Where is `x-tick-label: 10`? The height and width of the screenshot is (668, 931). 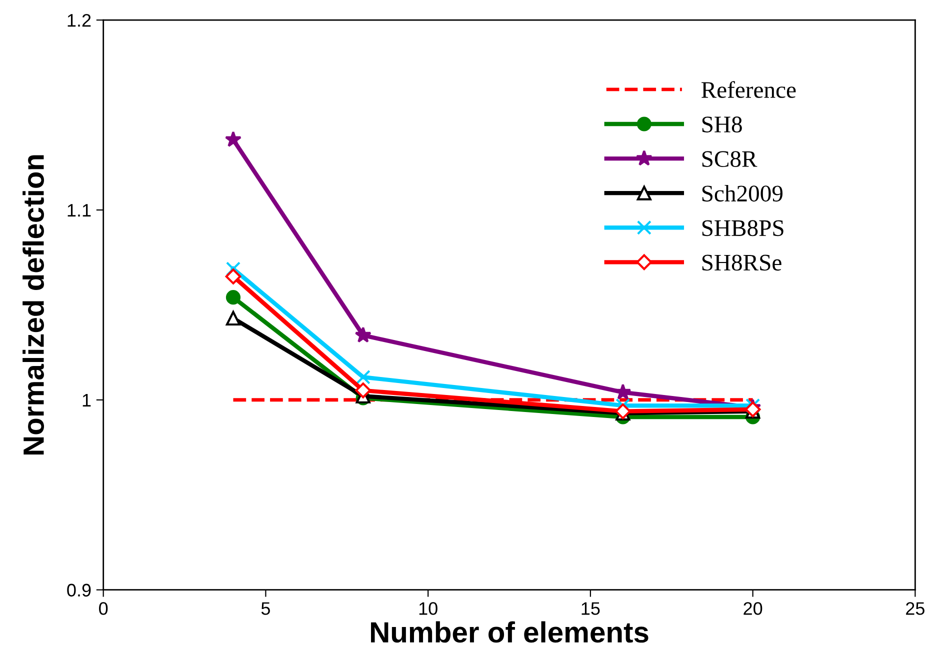 x-tick-label: 10 is located at coordinates (428, 608).